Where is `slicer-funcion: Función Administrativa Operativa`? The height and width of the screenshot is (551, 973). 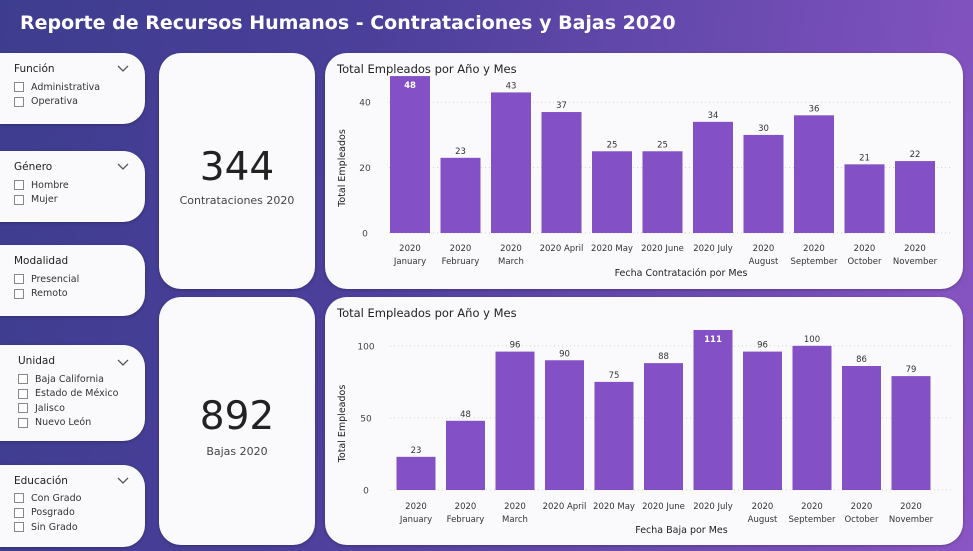
slicer-funcion: Función Administrativa Operativa is located at coordinates (72, 88).